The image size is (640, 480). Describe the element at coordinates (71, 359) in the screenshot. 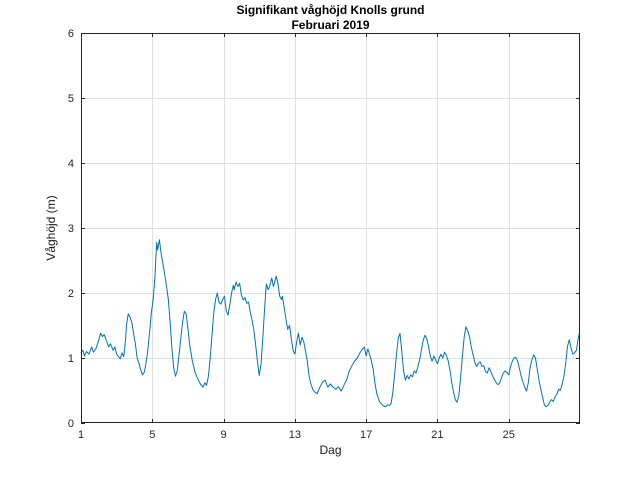

I see `y-tick-label: 1` at that location.